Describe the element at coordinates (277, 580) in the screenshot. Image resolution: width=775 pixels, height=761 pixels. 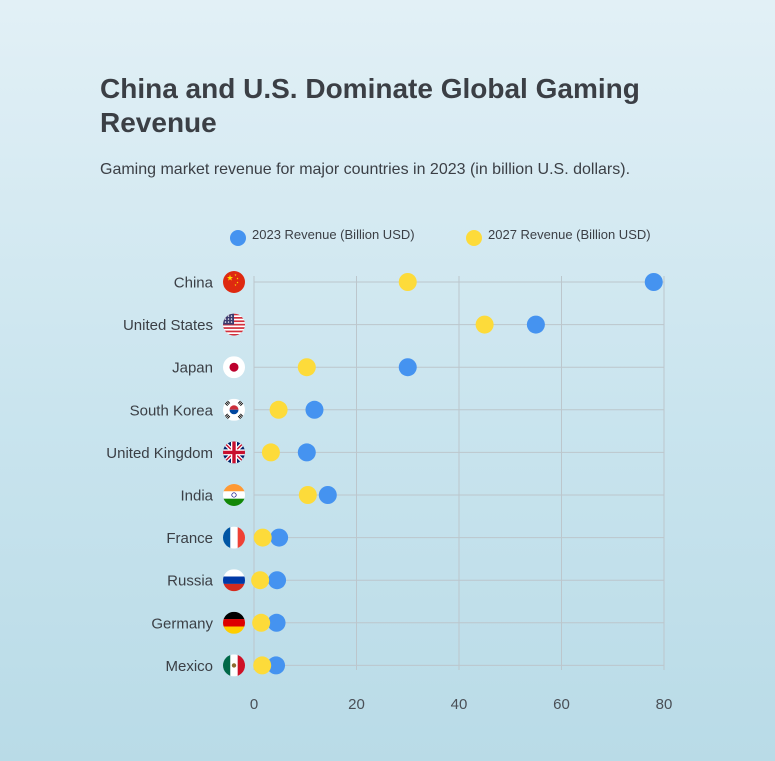
I see `point-2023-russia` at that location.